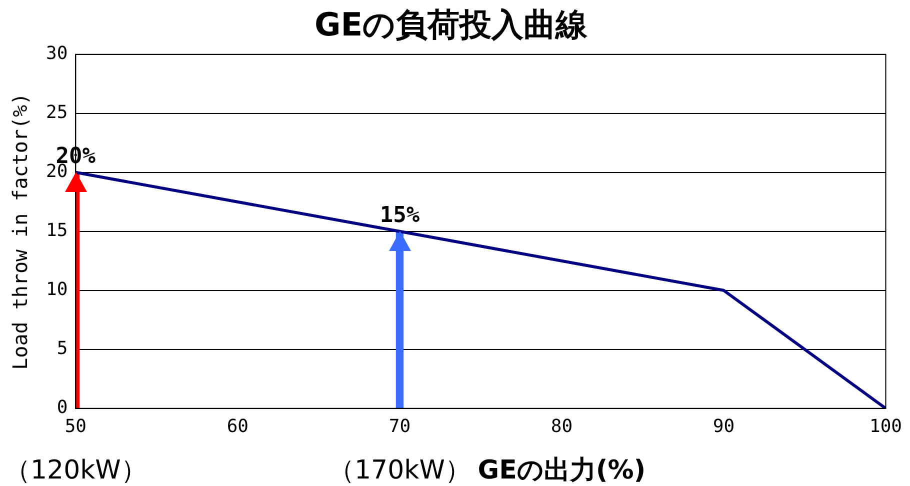 The height and width of the screenshot is (486, 910). What do you see at coordinates (562, 470) in the screenshot?
I see `x-axis-title: GEの出力(%)` at bounding box center [562, 470].